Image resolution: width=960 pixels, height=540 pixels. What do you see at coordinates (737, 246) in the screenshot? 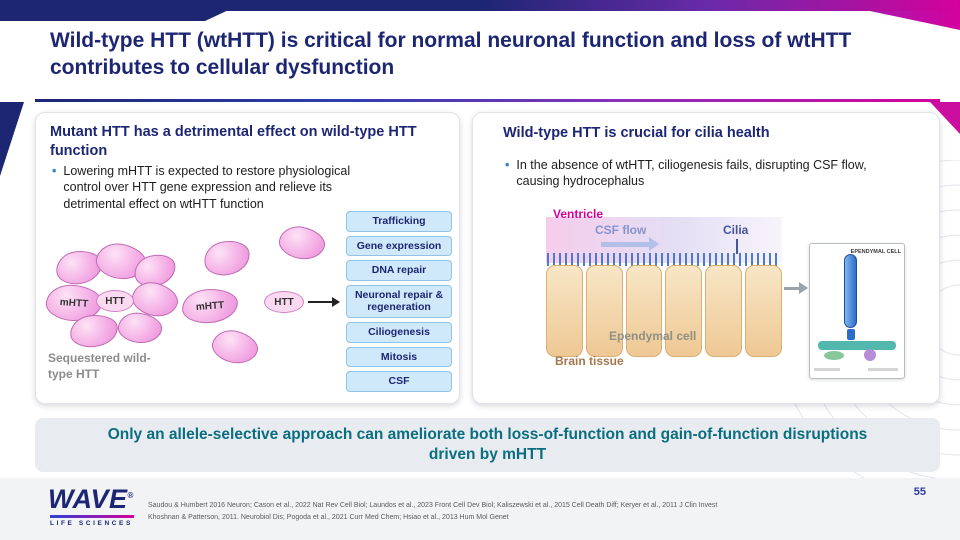
I see `cilia-pointer-line` at bounding box center [737, 246].